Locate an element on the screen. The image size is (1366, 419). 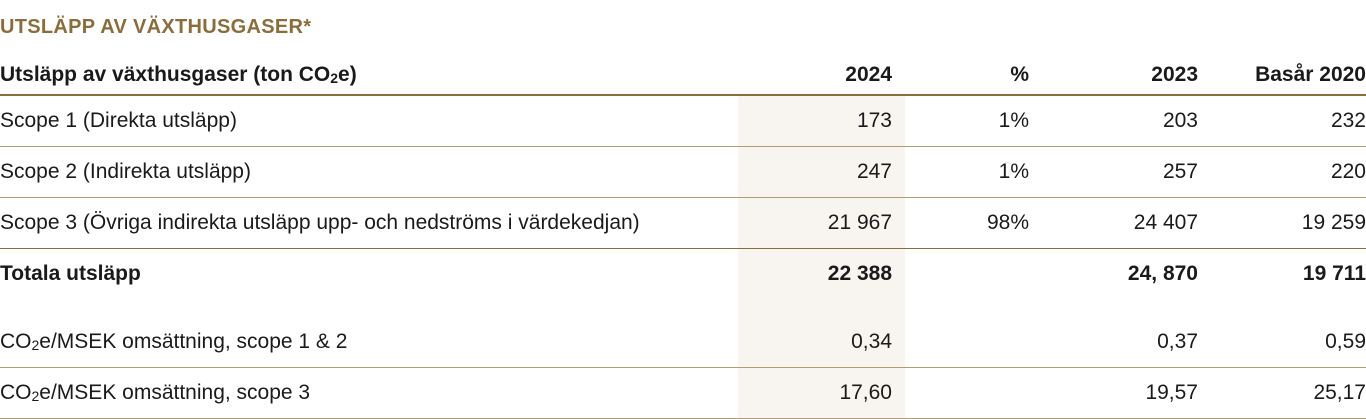
section-title: UTSLÄPP AV VÄXTHUSGASER* is located at coordinates (156, 27).